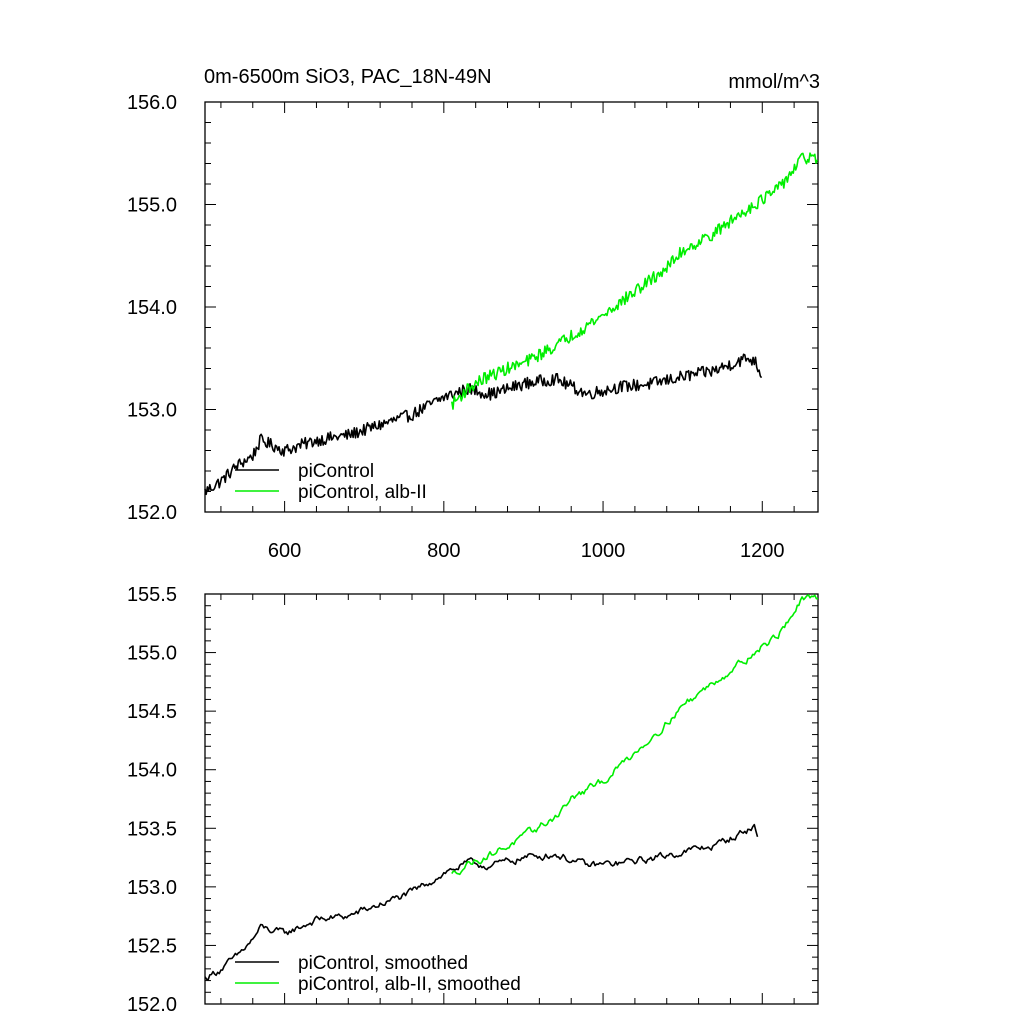  Describe the element at coordinates (152, 103) in the screenshot. I see `y-tick-label: 156.0` at that location.